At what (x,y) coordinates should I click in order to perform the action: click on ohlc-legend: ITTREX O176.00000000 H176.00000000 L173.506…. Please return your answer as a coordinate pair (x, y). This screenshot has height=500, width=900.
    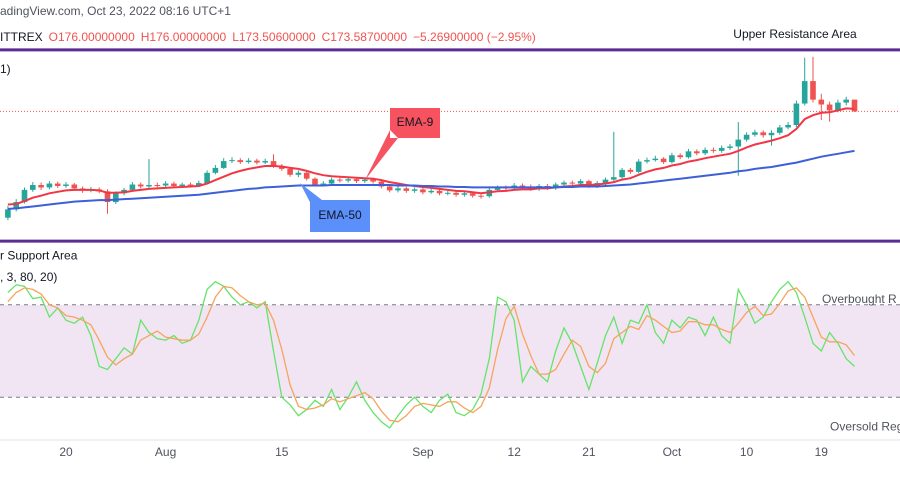
    Looking at the image, I should click on (268, 37).